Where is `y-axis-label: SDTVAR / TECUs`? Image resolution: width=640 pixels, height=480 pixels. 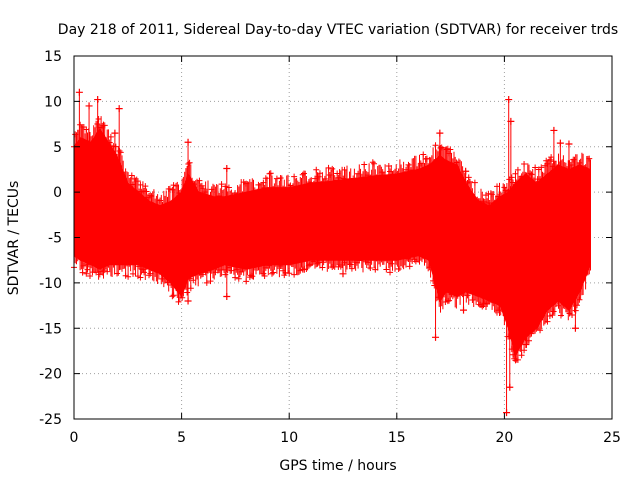
y-axis-label: SDTVAR / TECUs is located at coordinates (14, 238).